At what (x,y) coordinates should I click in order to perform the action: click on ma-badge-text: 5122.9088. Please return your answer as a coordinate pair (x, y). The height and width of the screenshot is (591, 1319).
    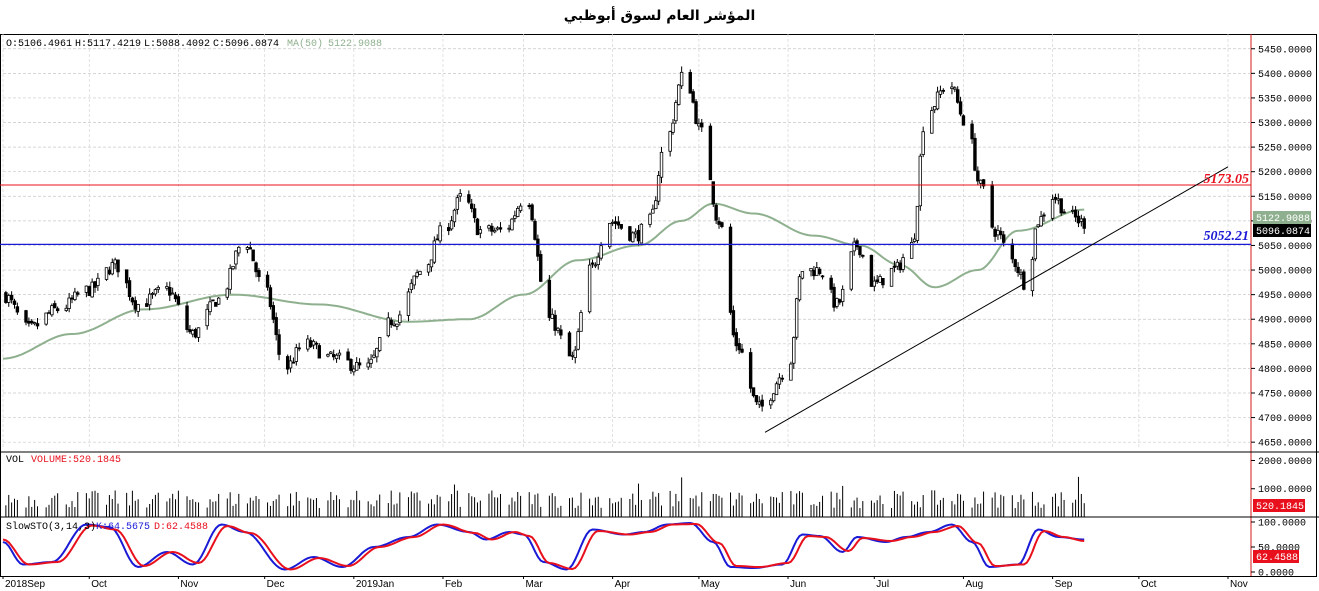
    Looking at the image, I should click on (1283, 219).